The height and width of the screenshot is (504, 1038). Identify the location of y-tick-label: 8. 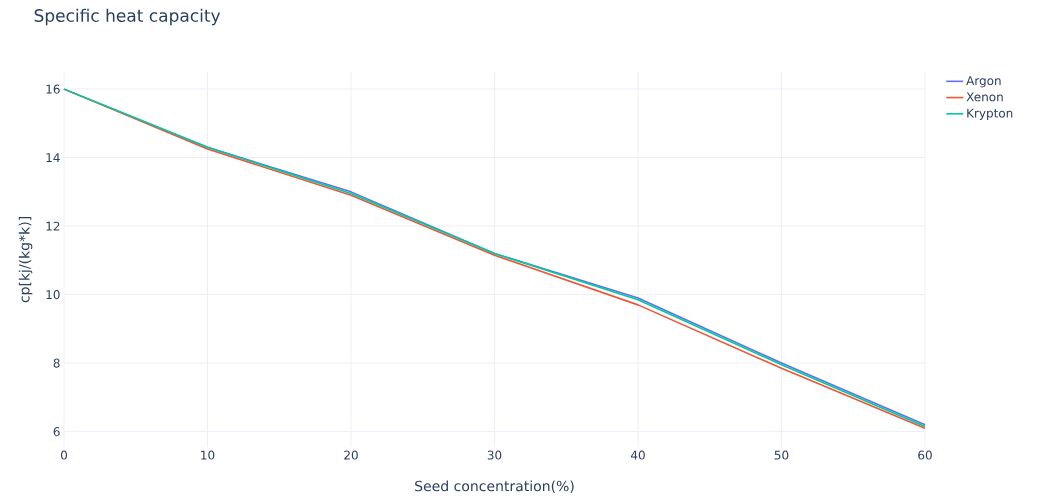
(56, 363).